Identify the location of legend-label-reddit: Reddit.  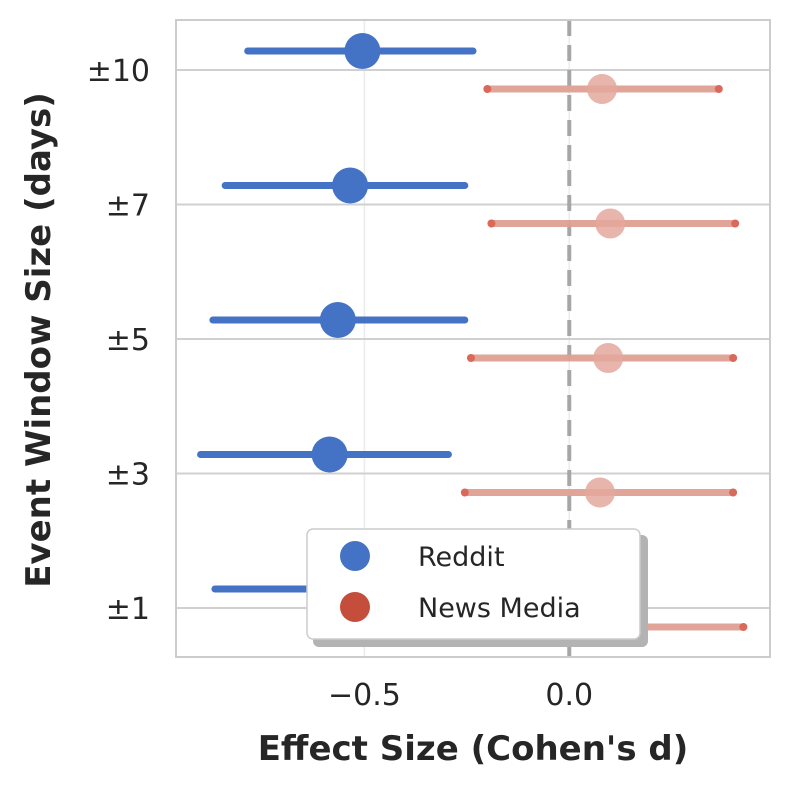
(461, 557).